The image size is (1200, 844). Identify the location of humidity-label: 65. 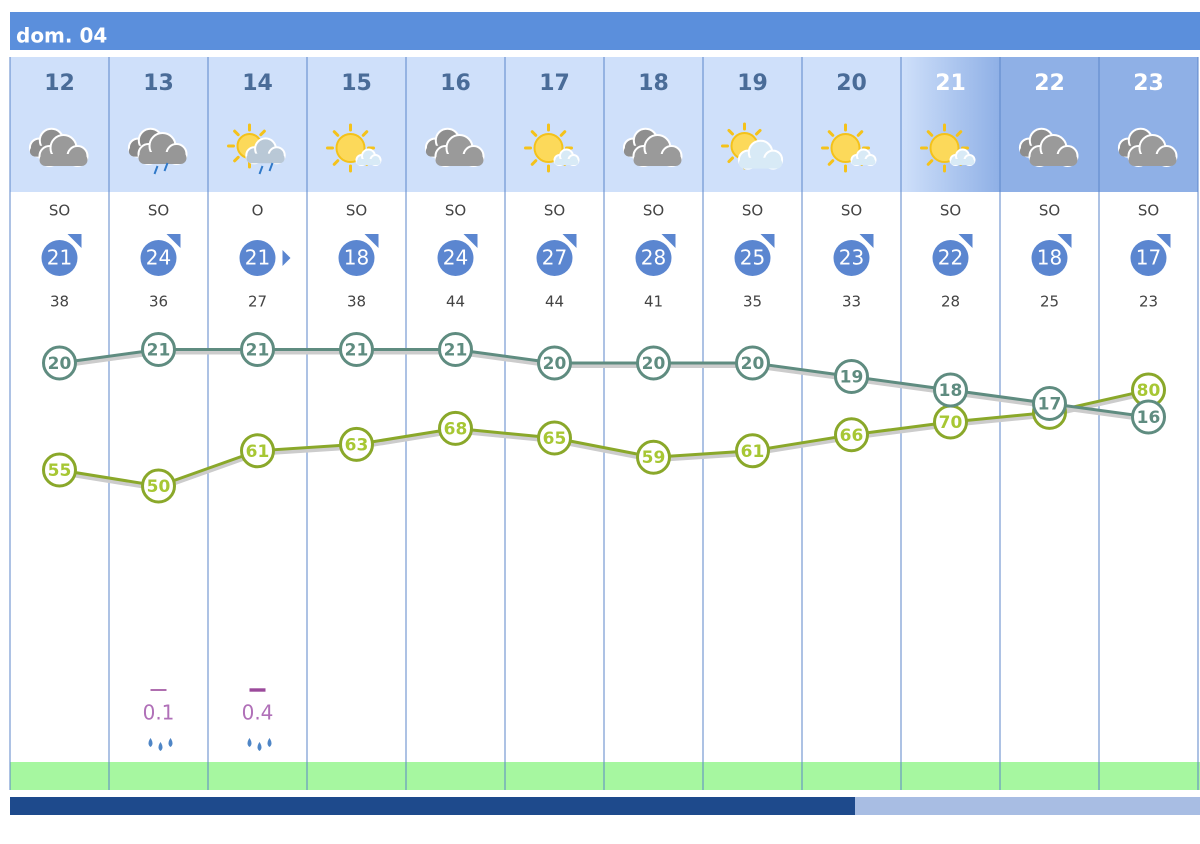
(555, 439).